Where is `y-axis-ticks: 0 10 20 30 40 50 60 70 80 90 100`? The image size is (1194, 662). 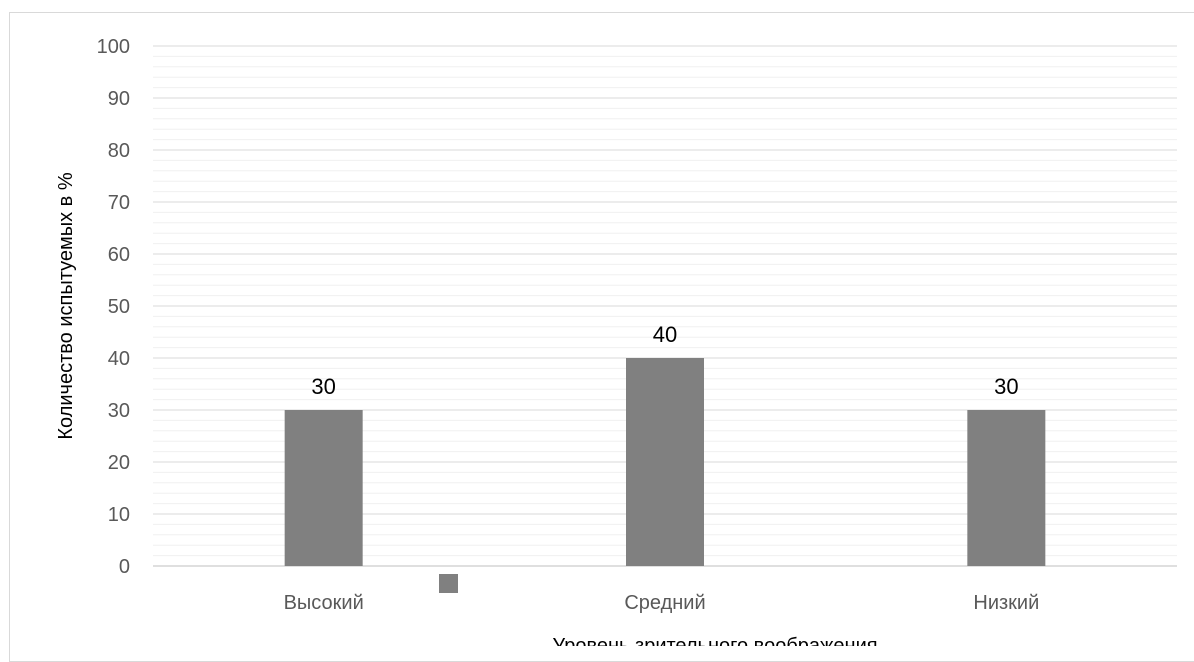
y-axis-ticks: 0 10 20 30 40 50 60 70 80 90 100 is located at coordinates (113, 307).